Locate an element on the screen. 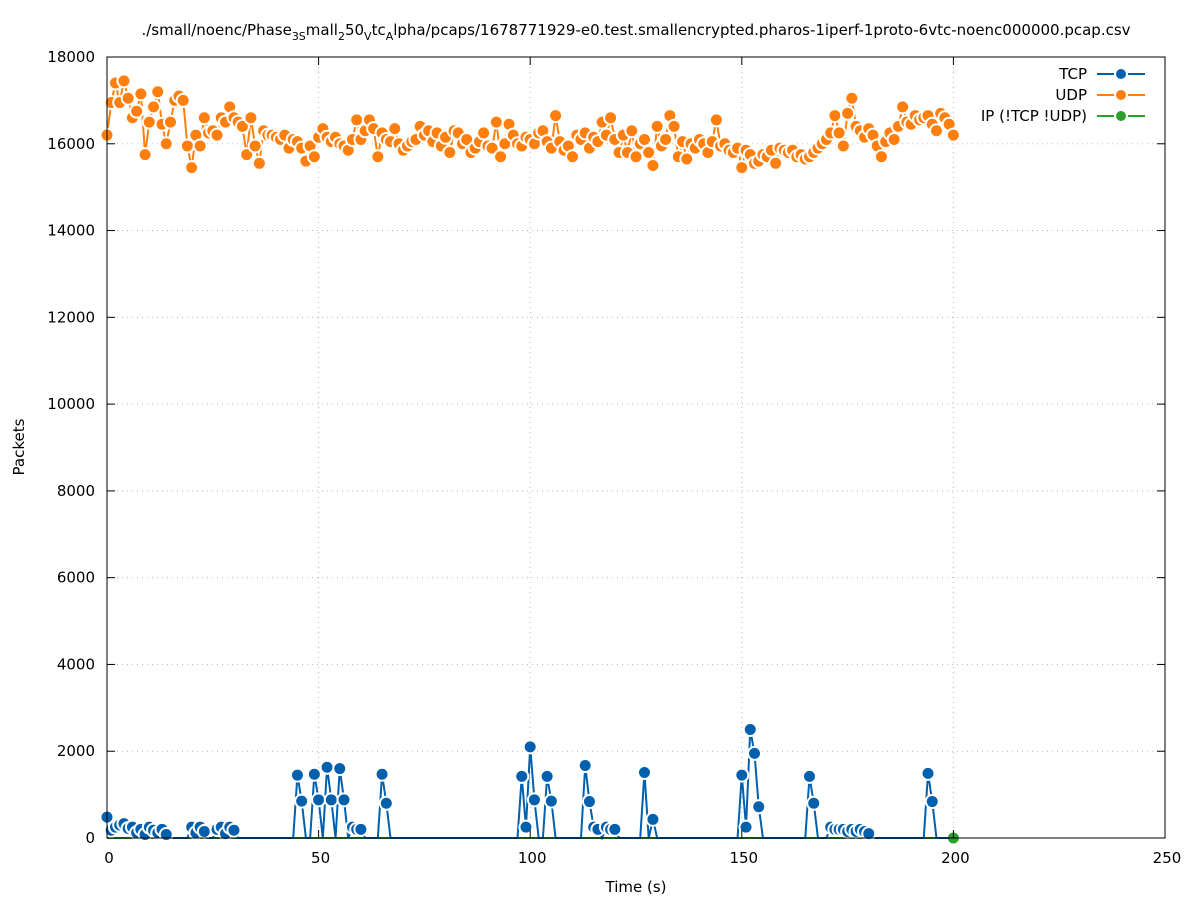 The height and width of the screenshot is (904, 1197). legend-label: UDP is located at coordinates (1071, 95).